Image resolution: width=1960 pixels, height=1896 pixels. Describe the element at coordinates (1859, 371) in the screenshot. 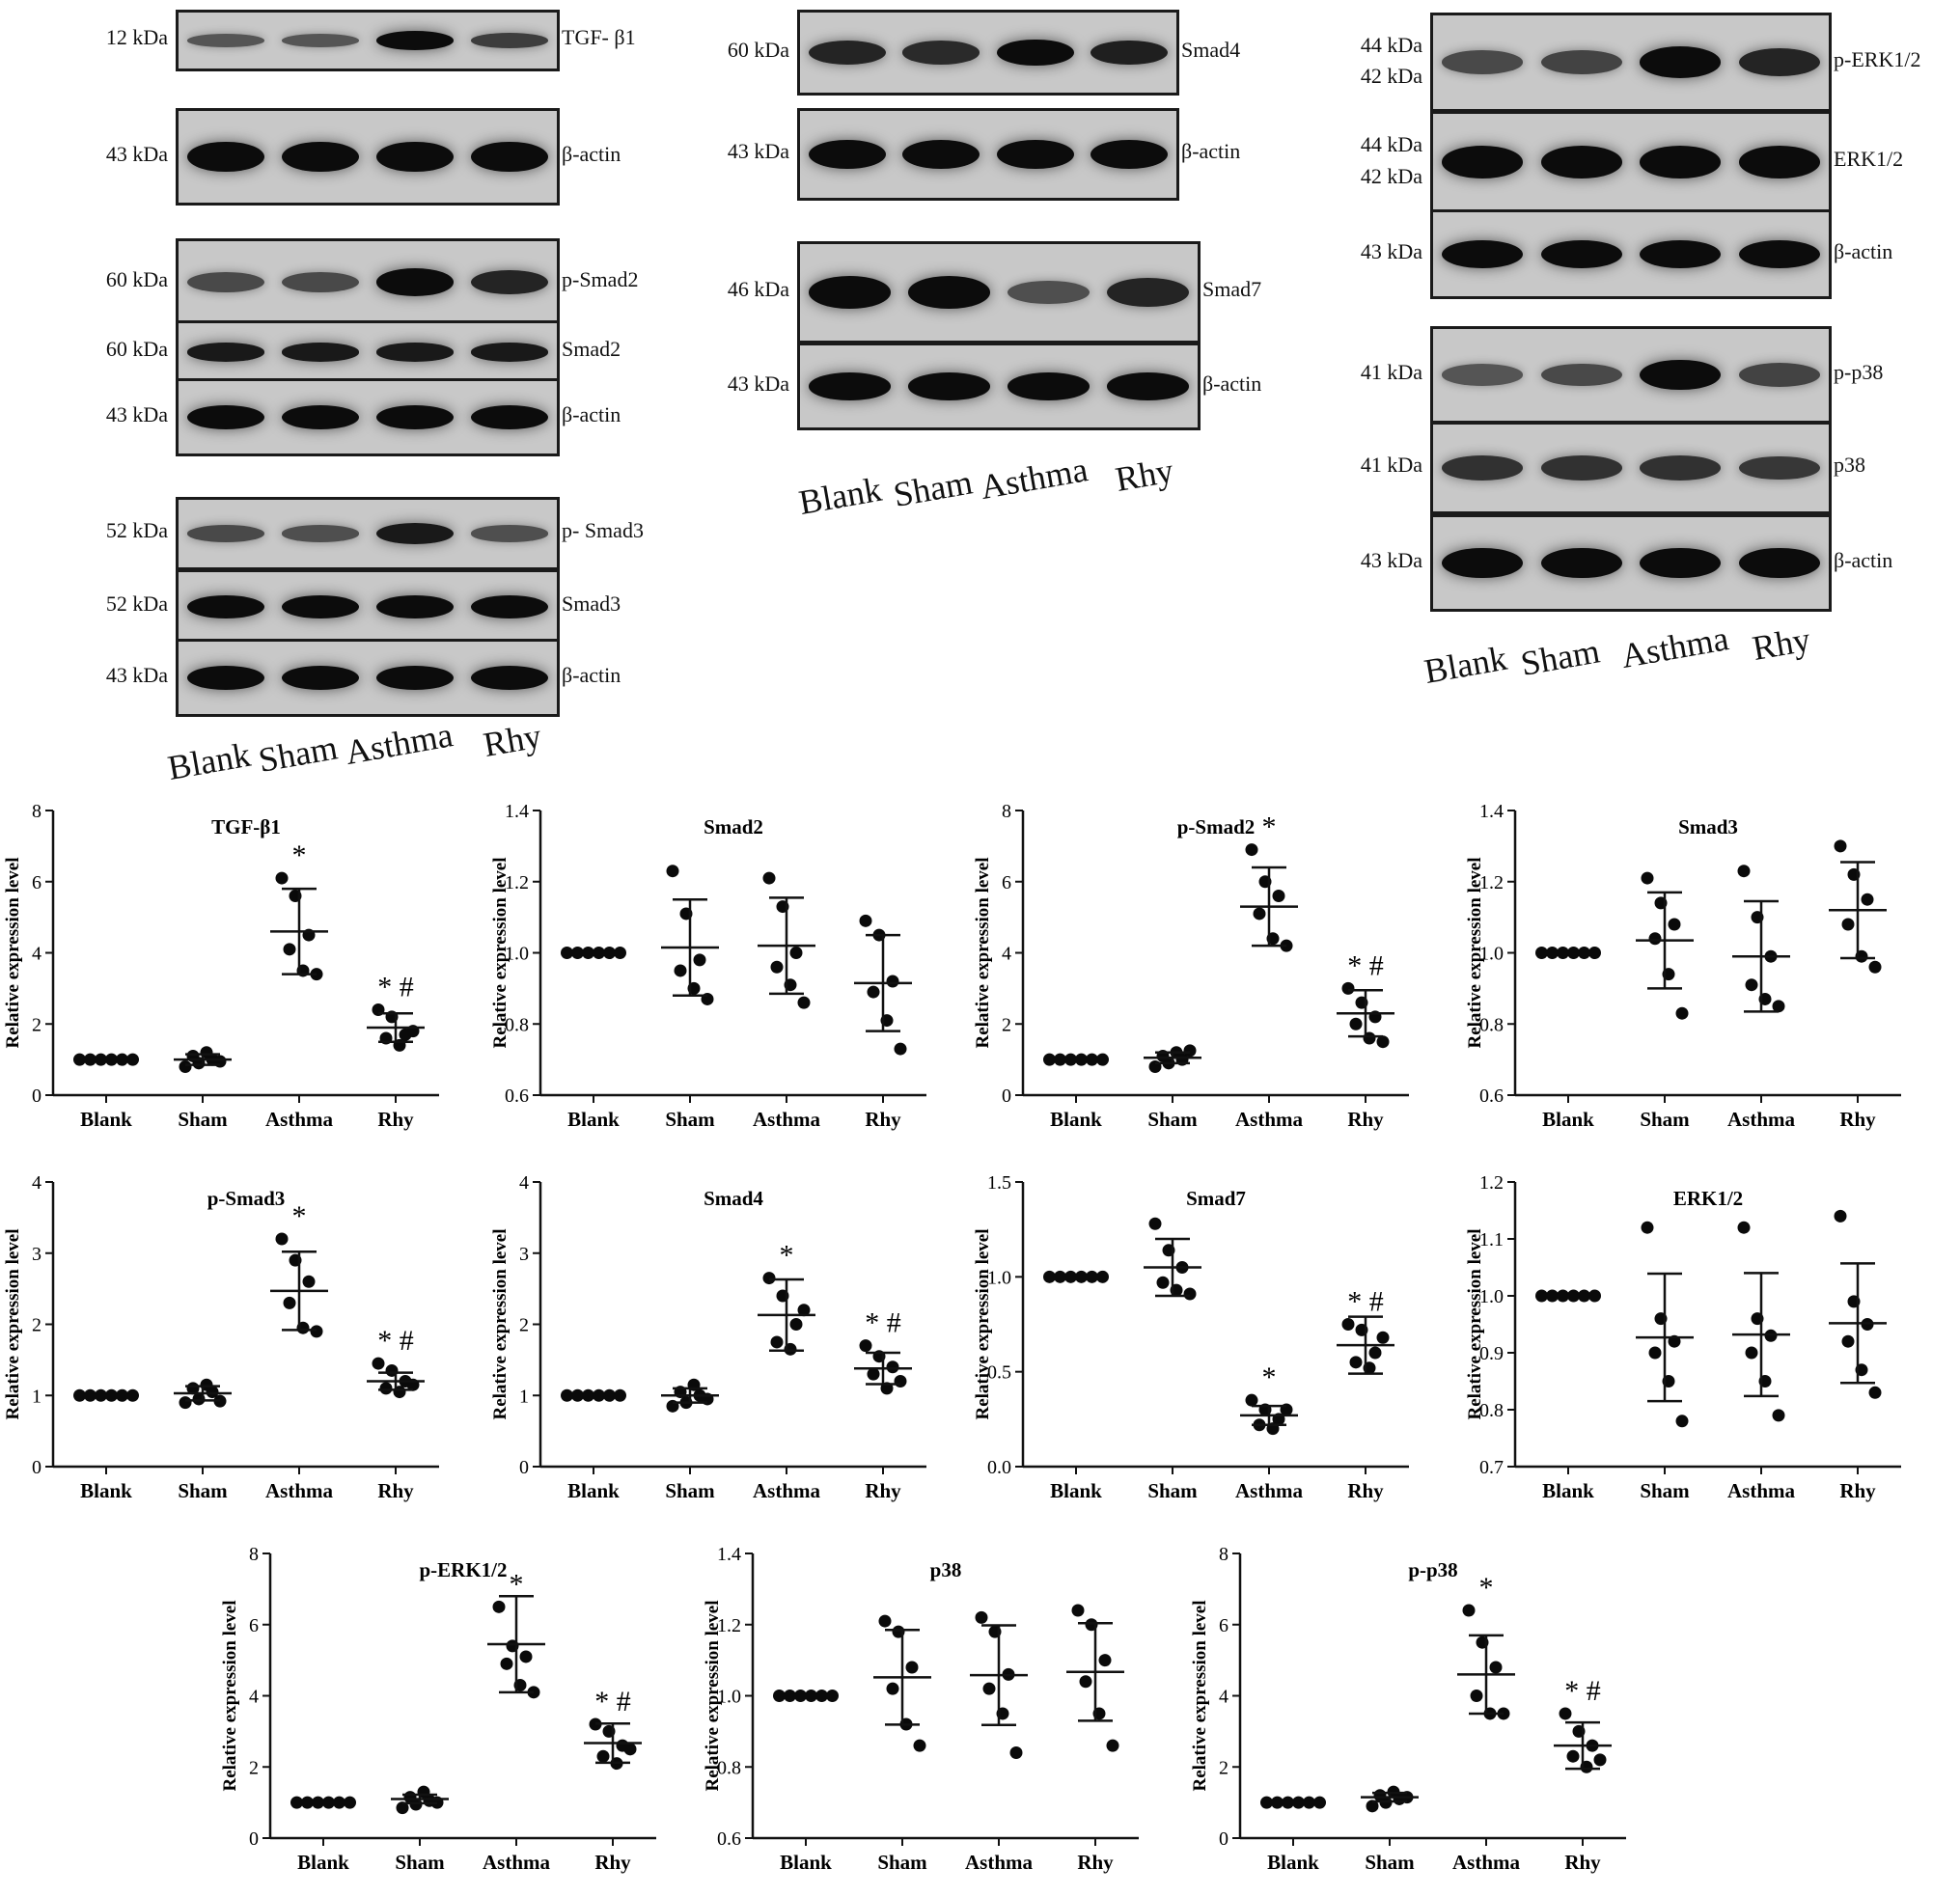

I see `protein-label: p-p38` at that location.